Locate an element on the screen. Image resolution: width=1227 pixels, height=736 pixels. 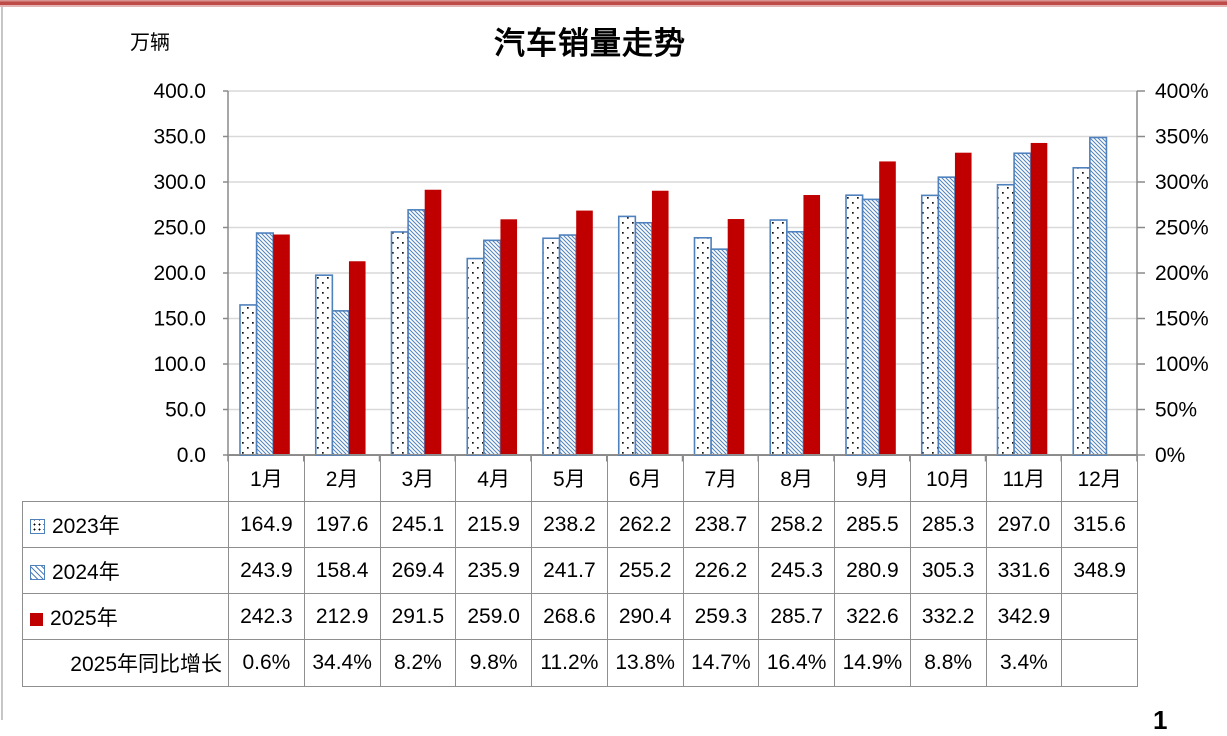
bar-2025年-8月 is located at coordinates (812, 325).